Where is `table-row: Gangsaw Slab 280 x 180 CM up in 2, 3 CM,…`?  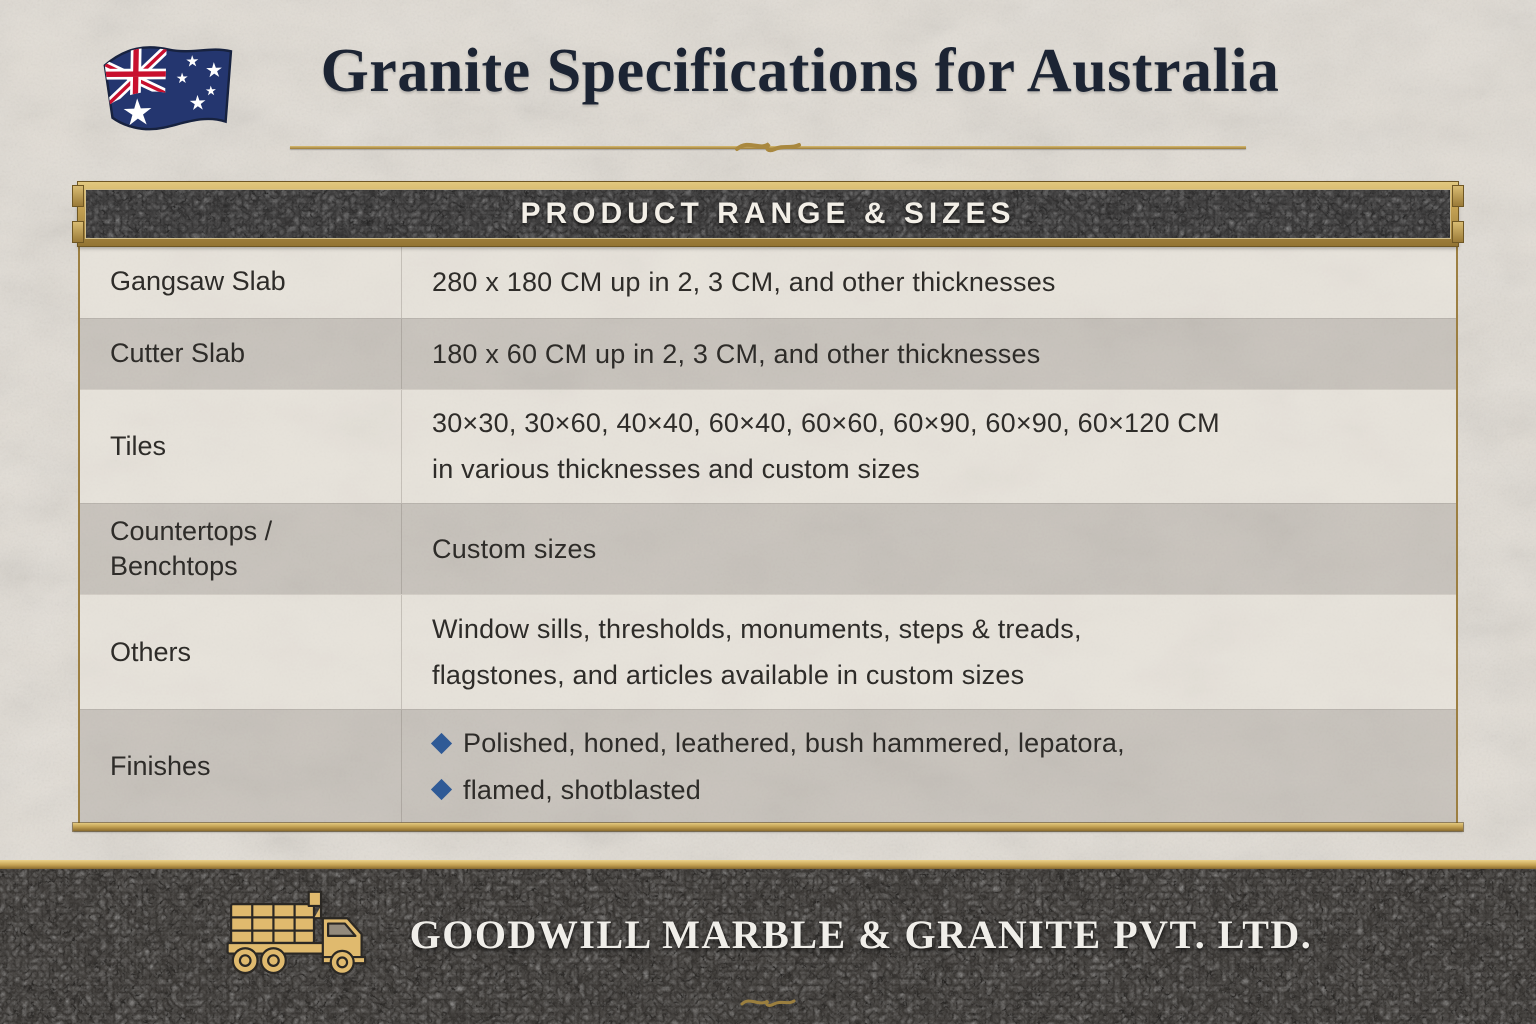 table-row: Gangsaw Slab 280 x 180 CM up in 2, 3 CM,… is located at coordinates (768, 282).